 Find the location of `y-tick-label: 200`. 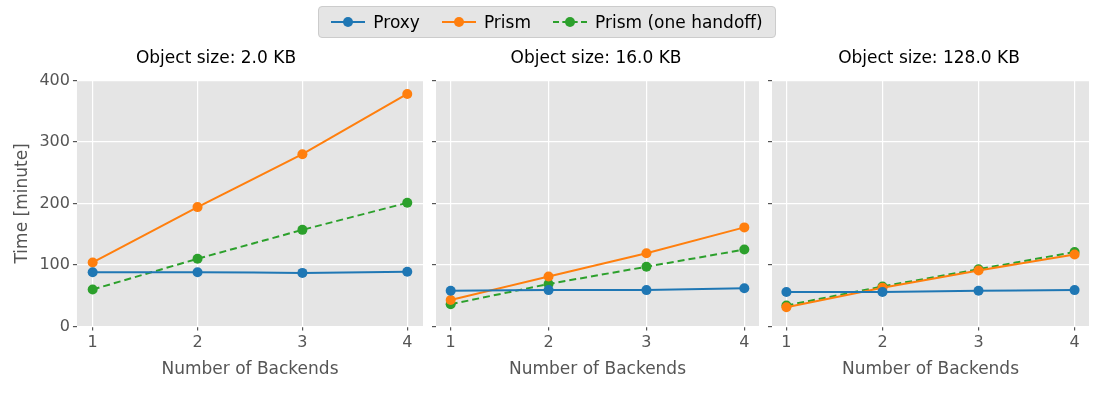

y-tick-label: 200 is located at coordinates (54, 202).